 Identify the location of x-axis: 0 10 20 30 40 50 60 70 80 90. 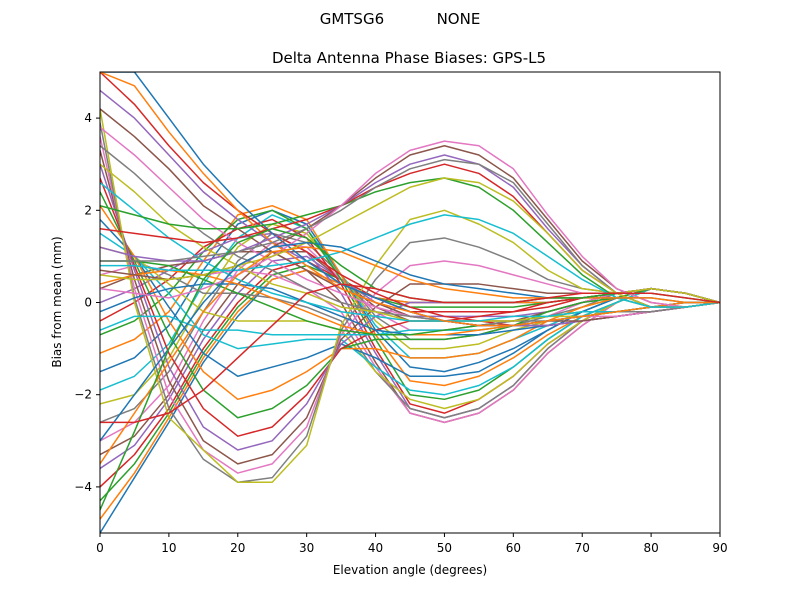
(412, 544).